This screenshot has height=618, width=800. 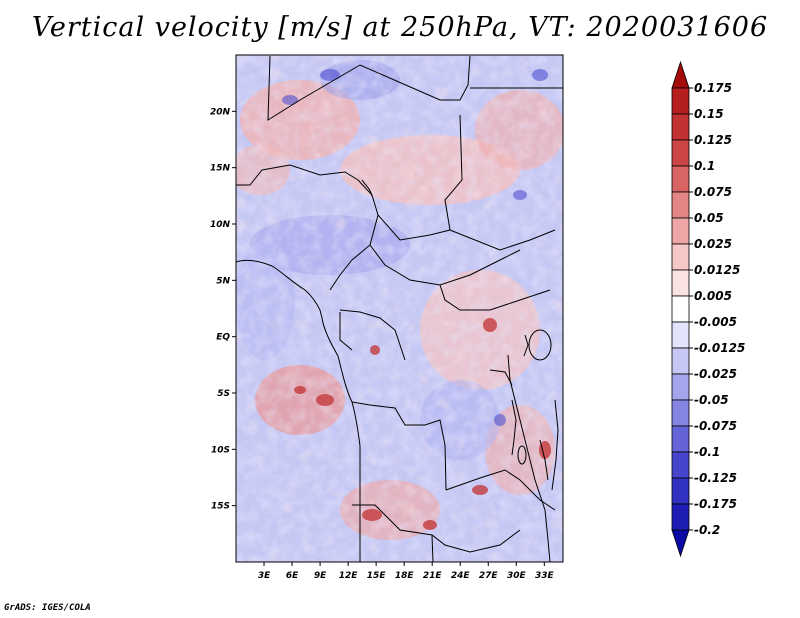 I want to click on colorbar-label: 0.1, so click(x=704, y=166).